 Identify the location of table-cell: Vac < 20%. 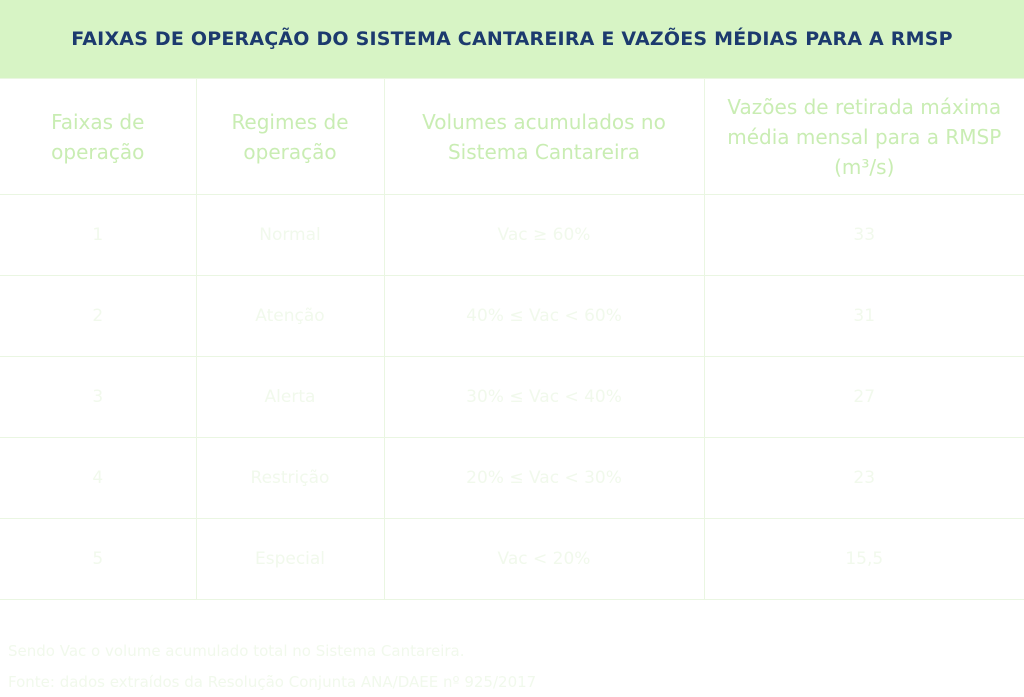
(544, 559).